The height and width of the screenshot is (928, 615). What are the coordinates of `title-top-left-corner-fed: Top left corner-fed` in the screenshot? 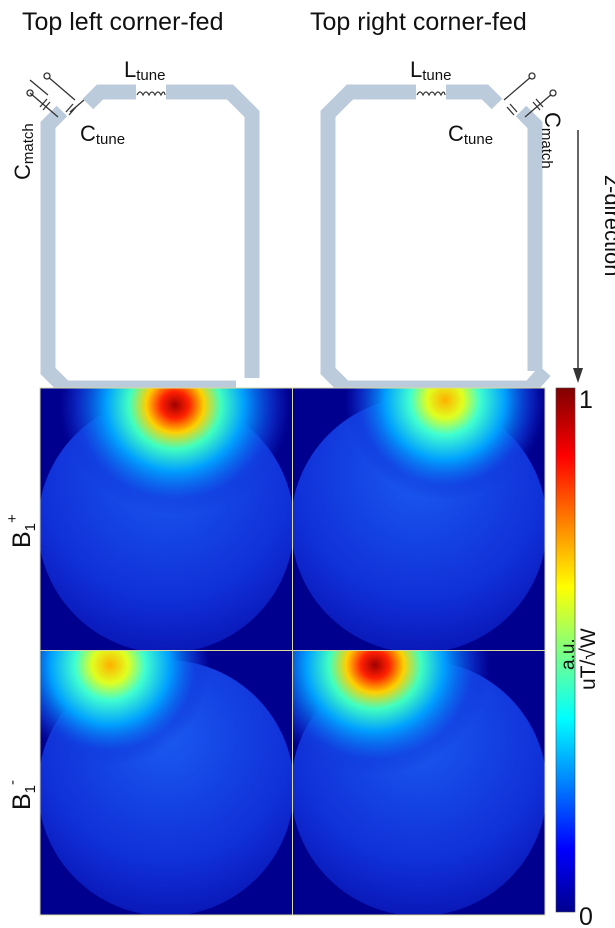 It's located at (123, 22).